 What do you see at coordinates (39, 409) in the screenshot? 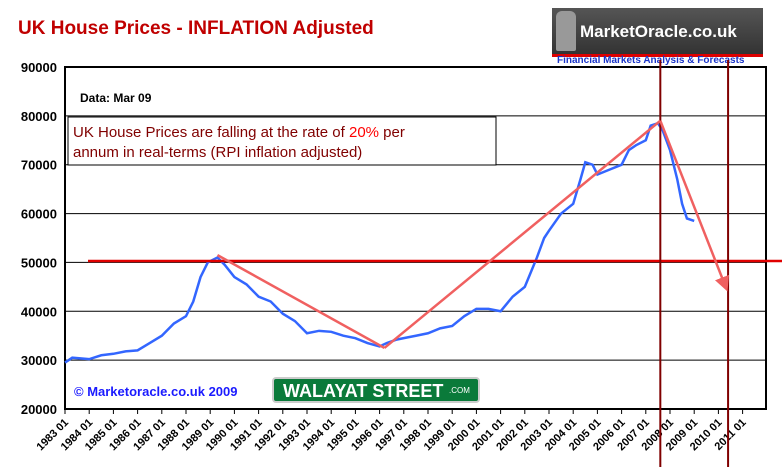
I see `y-tick-label: 20000` at bounding box center [39, 409].